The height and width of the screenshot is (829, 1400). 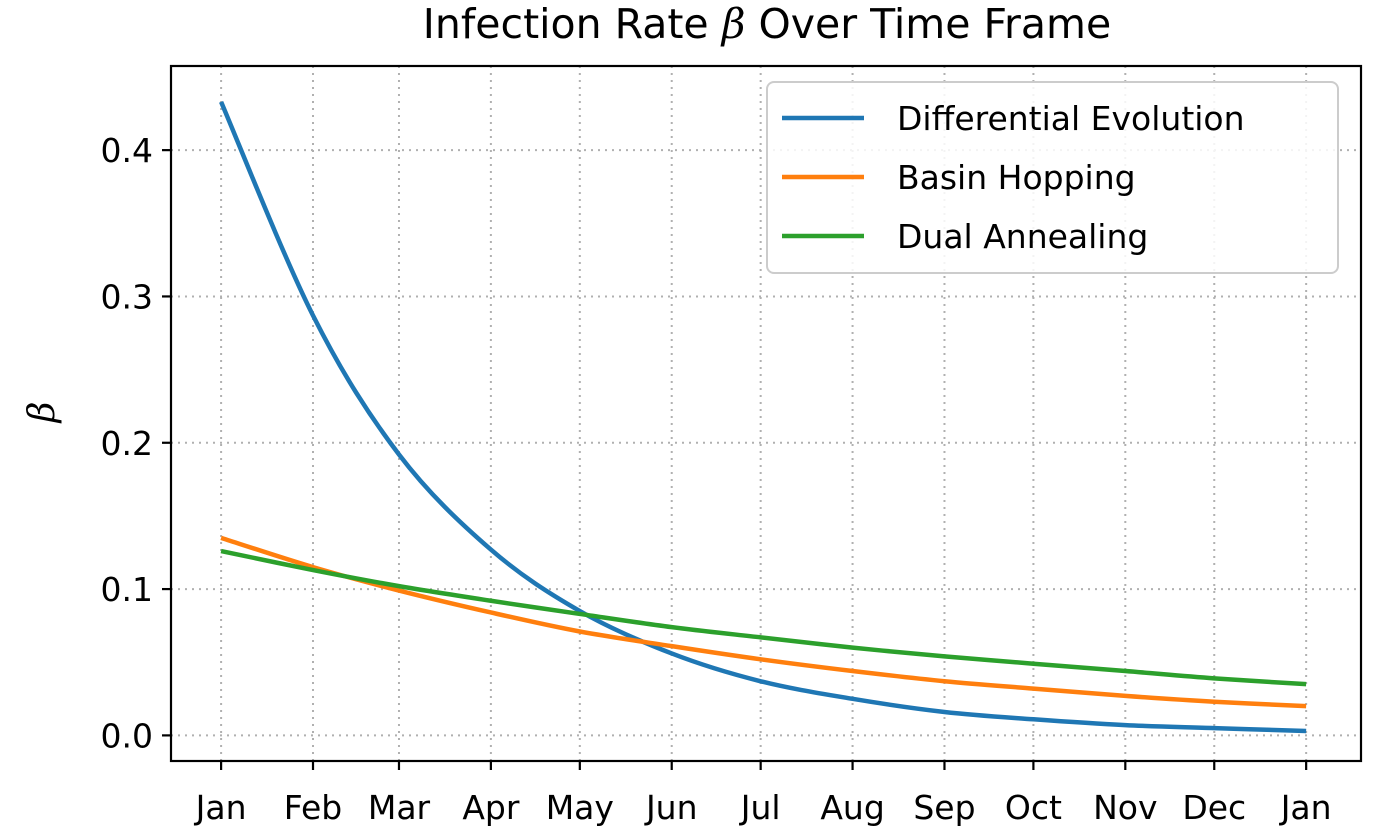 I want to click on x-tick-label: Mar, so click(x=399, y=807).